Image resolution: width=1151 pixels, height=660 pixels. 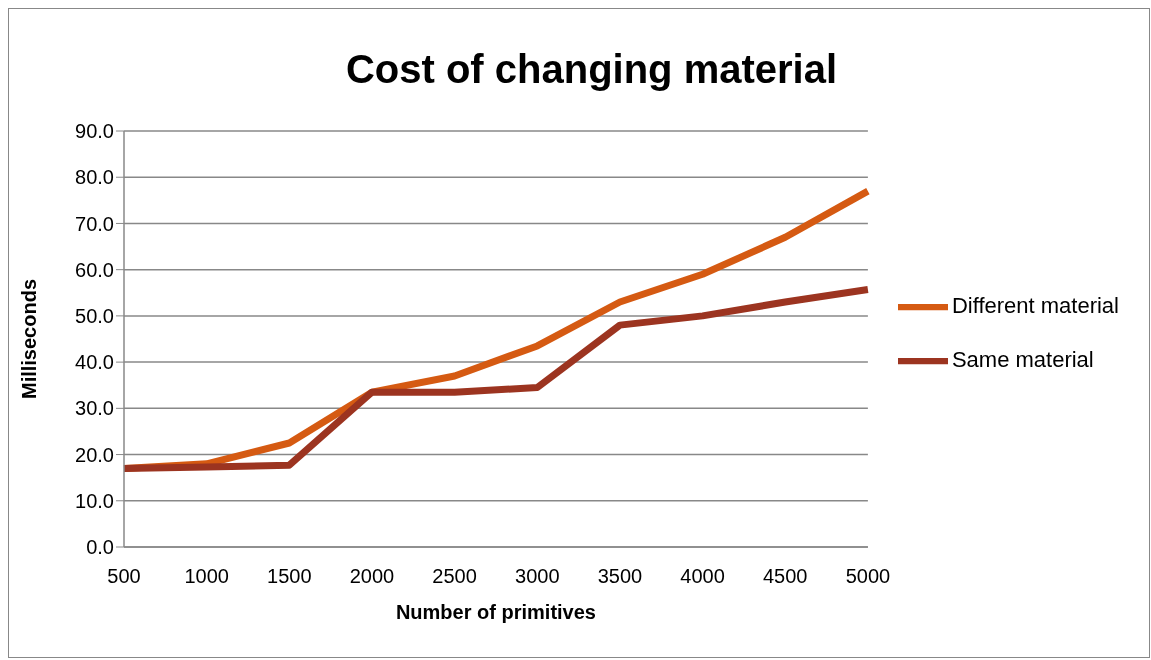 I want to click on y-tick-label: 0.0, so click(x=100, y=547).